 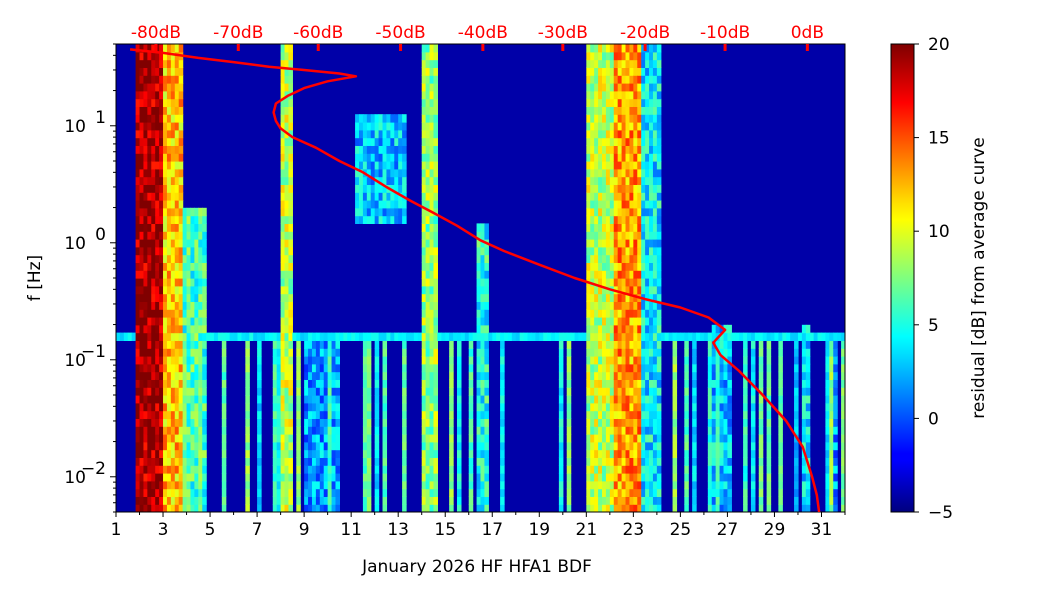 I want to click on db-marker, so click(x=645, y=47).